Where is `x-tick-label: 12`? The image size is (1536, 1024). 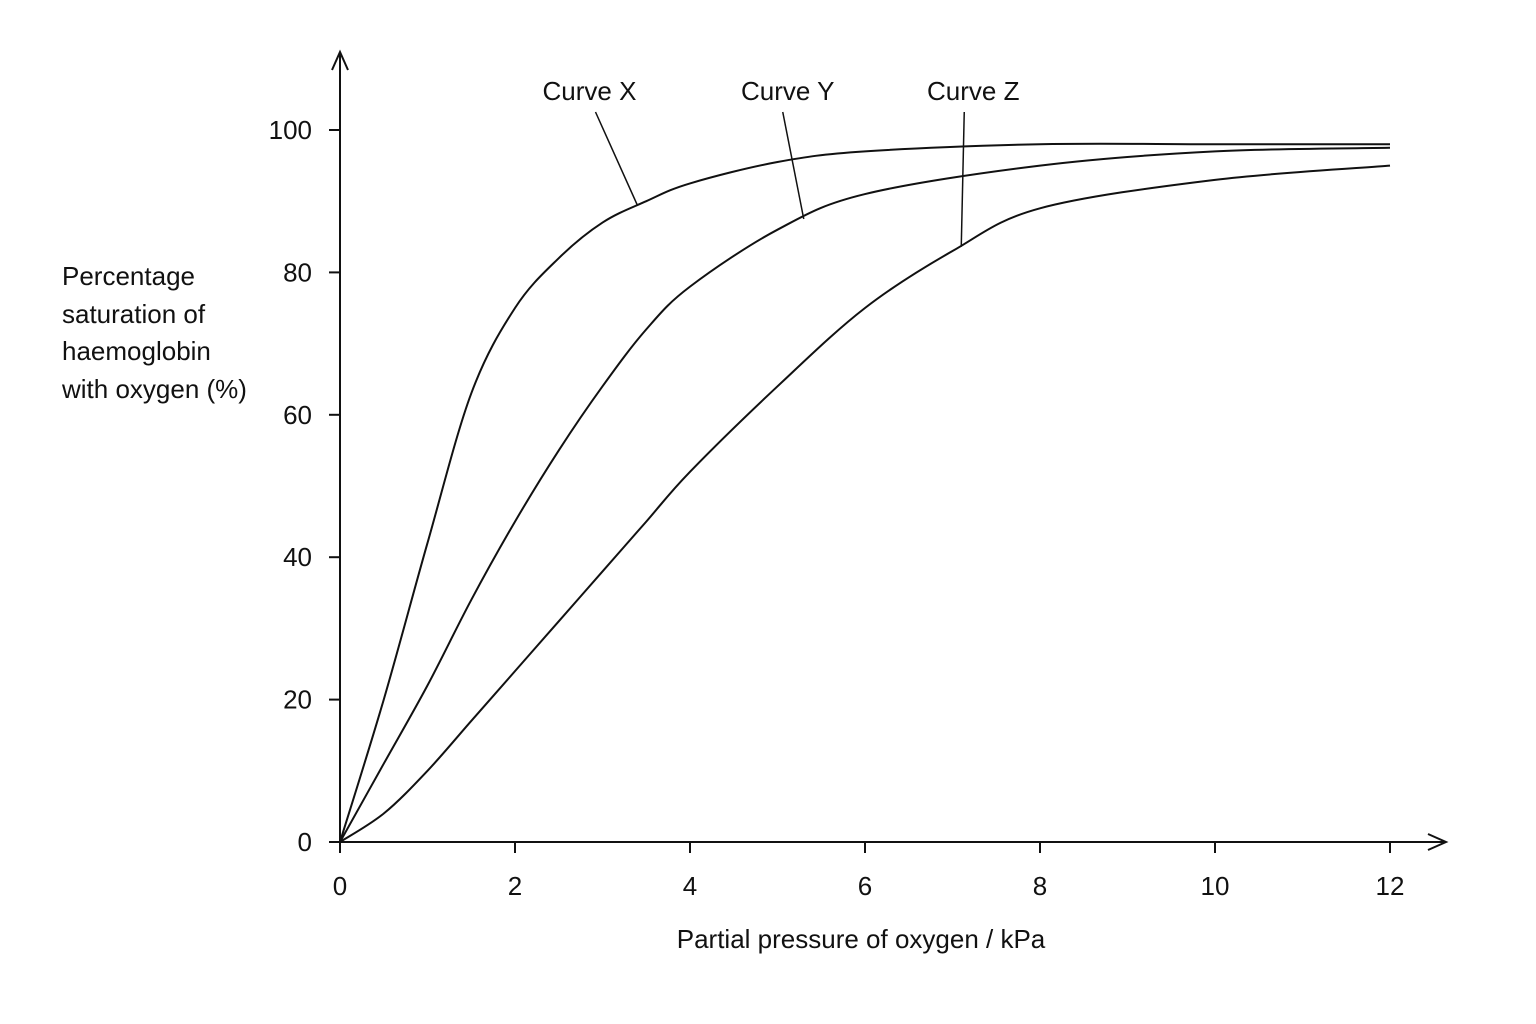
x-tick-label: 12 is located at coordinates (1390, 886).